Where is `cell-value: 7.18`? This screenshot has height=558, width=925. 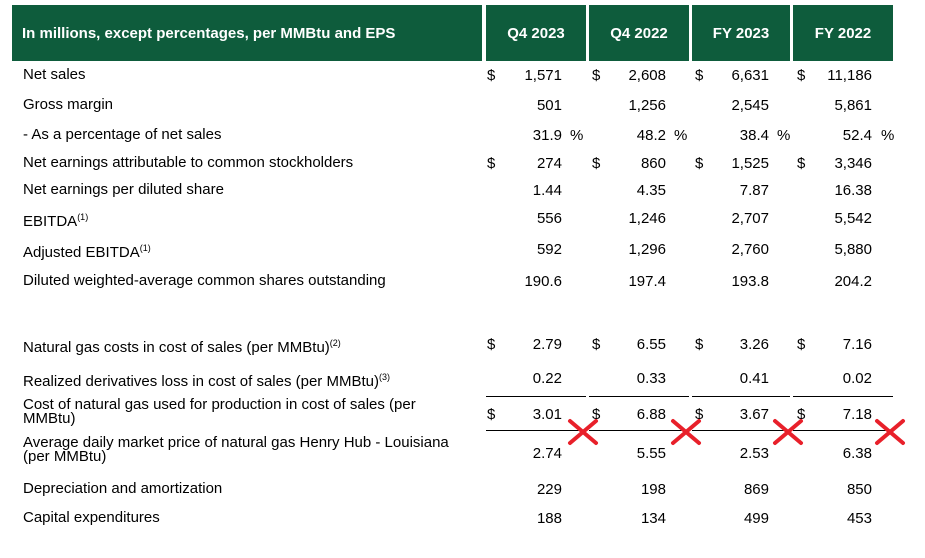
cell-value: 7.18 is located at coordinates (857, 414).